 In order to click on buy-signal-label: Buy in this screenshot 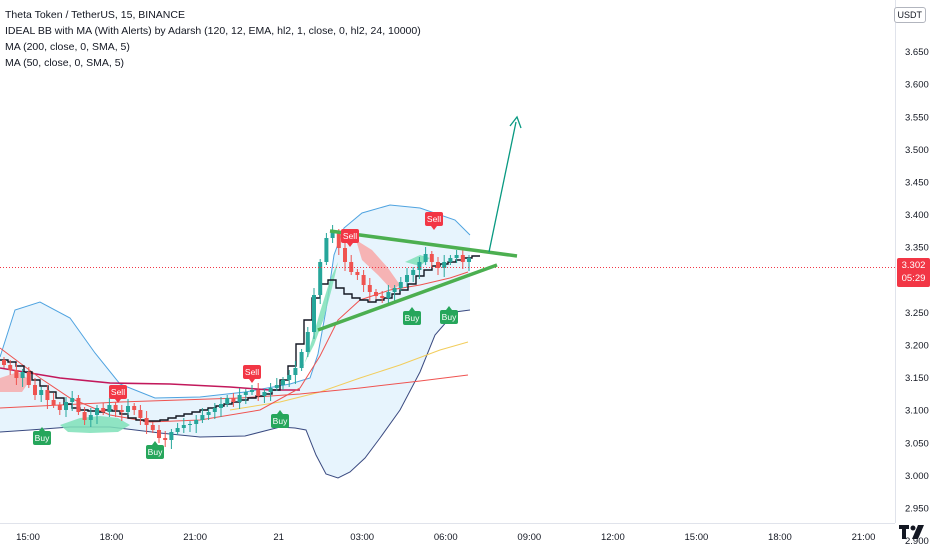, I will do `click(280, 421)`.